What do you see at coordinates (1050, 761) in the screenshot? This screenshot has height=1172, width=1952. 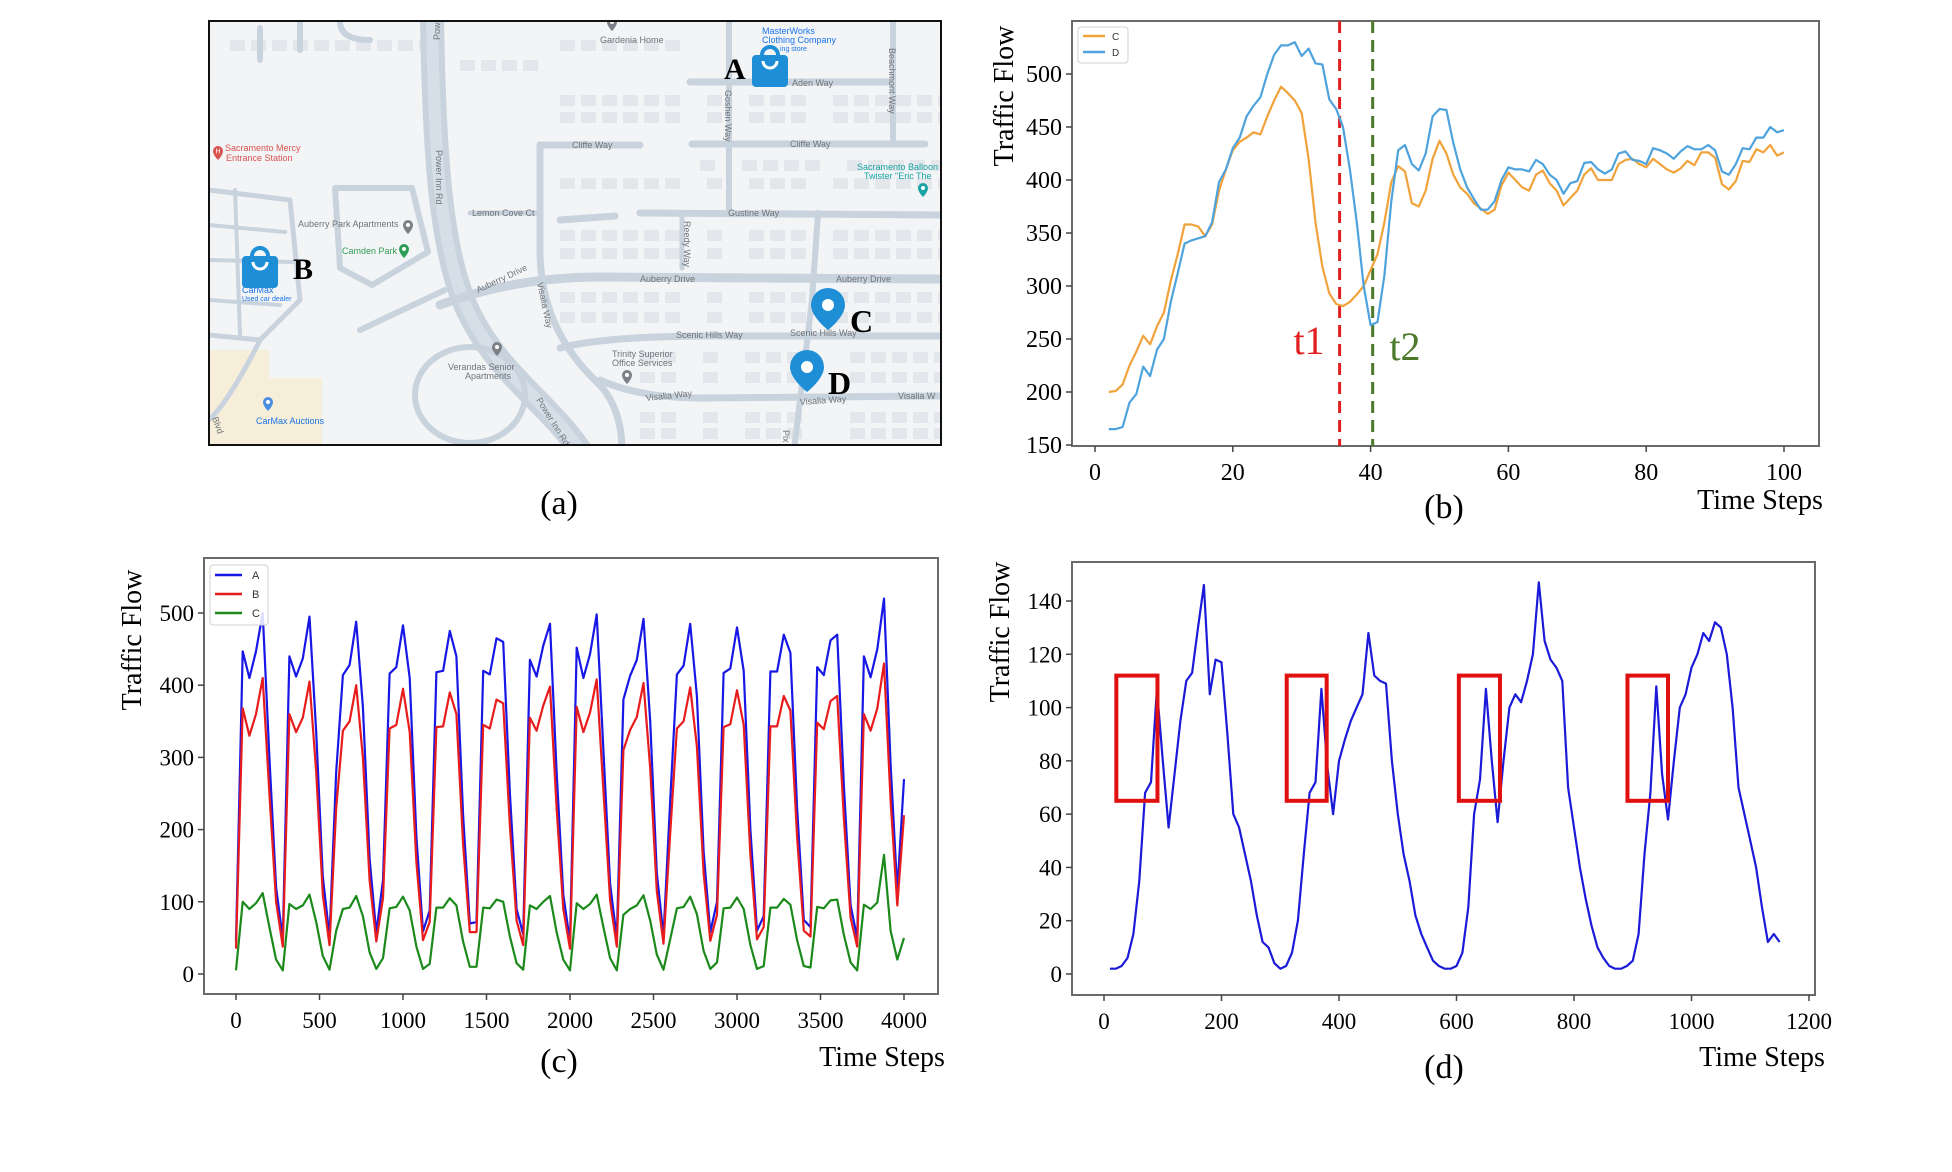 I see `y-tick-label: 80` at bounding box center [1050, 761].